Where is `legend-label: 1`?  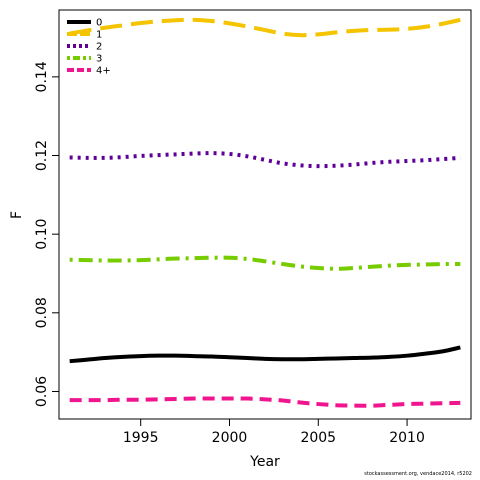 legend-label: 1 is located at coordinates (99, 35).